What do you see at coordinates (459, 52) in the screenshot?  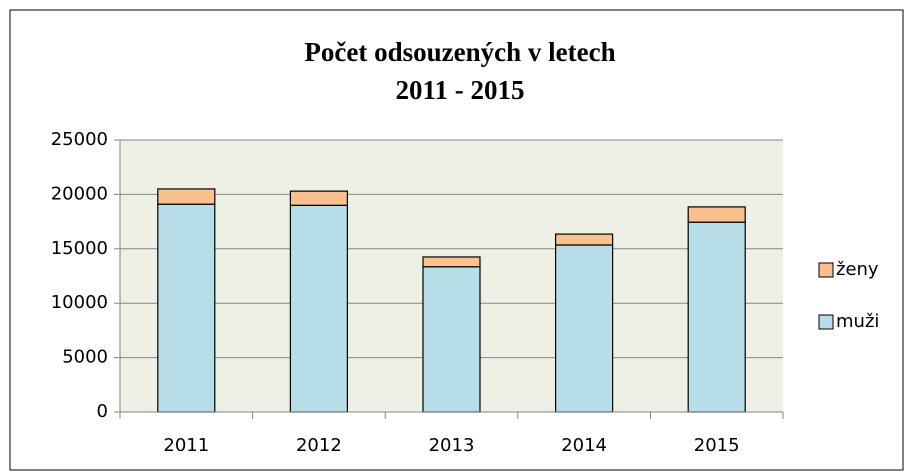 I see `chart-title: Počet odsouzených v letech` at bounding box center [459, 52].